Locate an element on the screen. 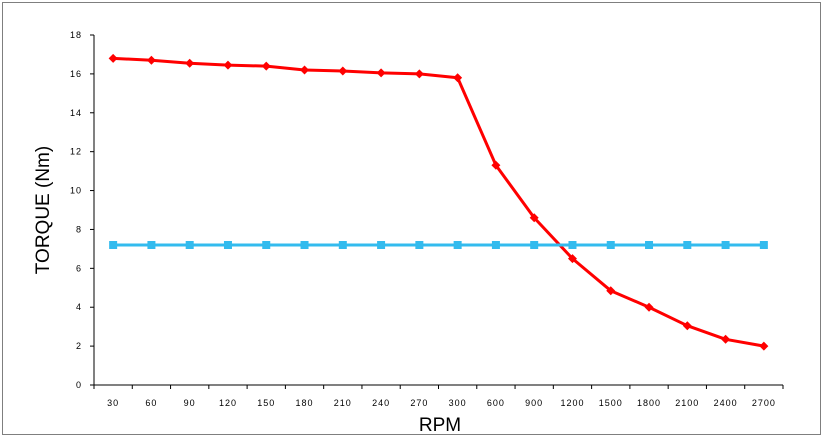 Image resolution: width=825 pixels, height=439 pixels. x-tick-label: 1200 is located at coordinates (572, 403).